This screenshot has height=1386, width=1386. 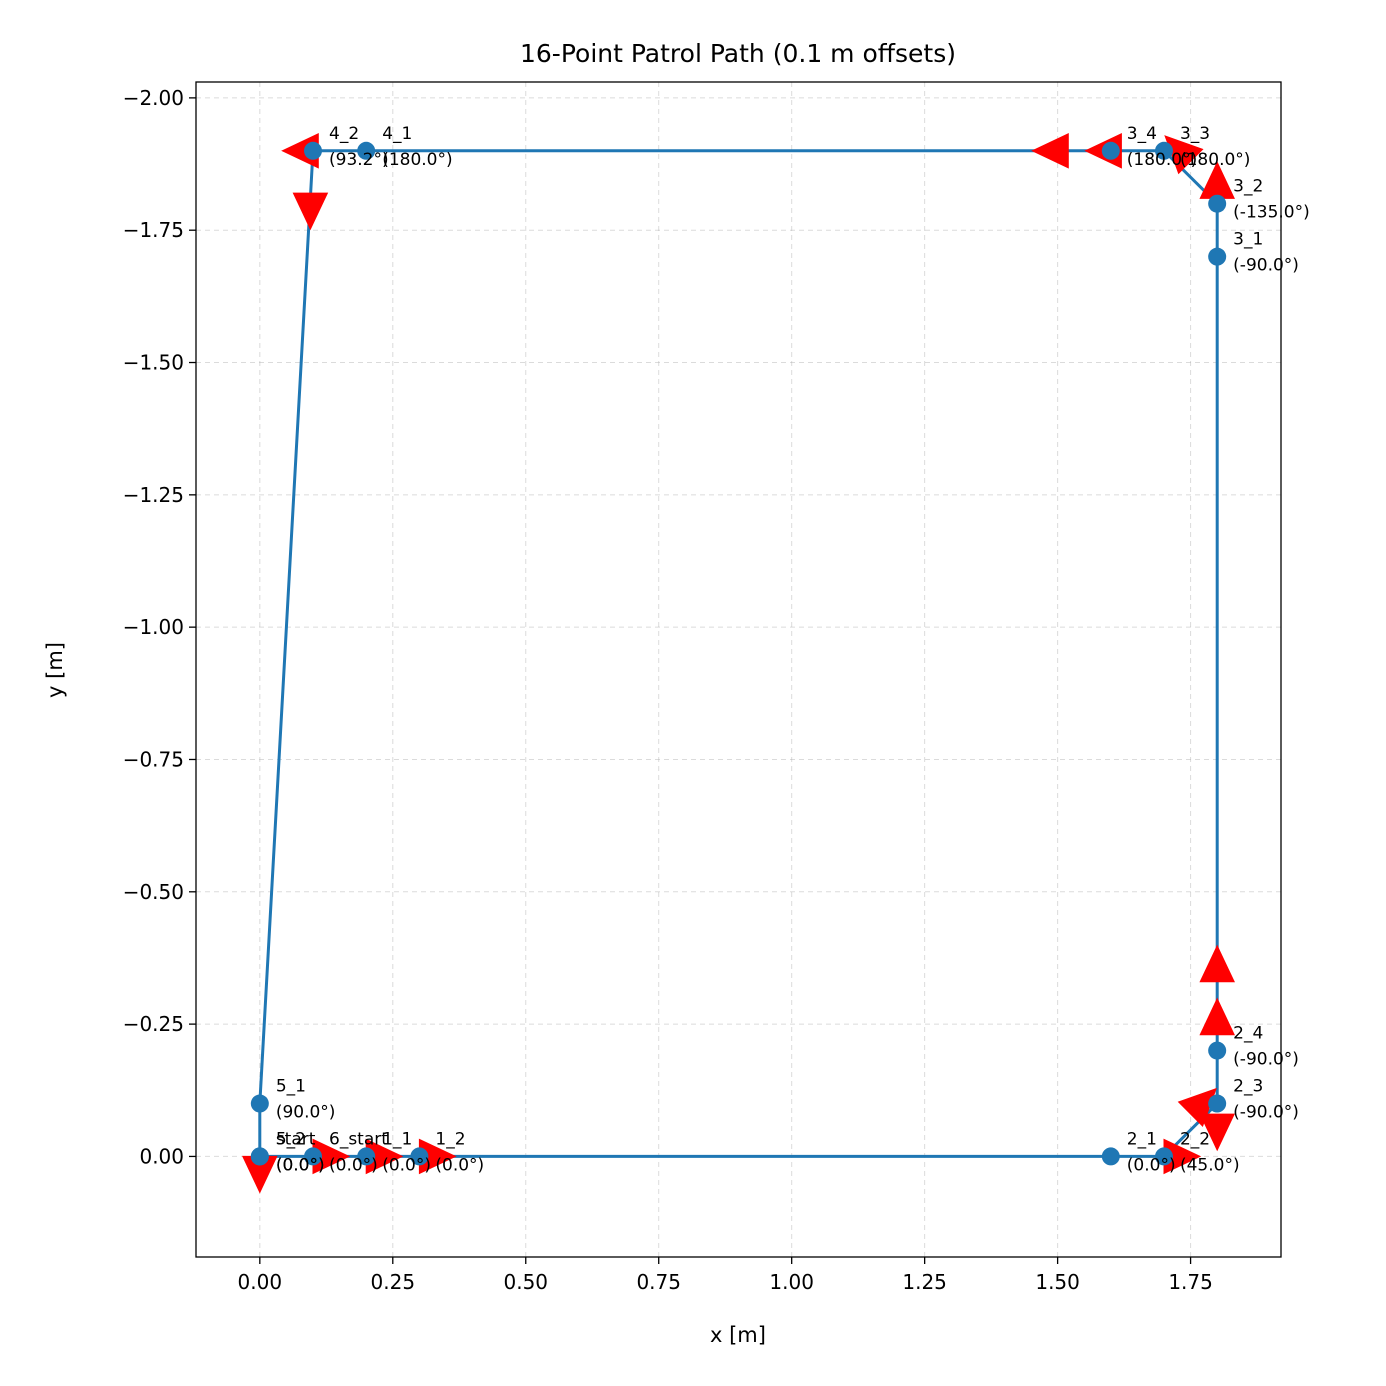 I want to click on waypoint-name-label: 2_2, so click(x=1195, y=1139).